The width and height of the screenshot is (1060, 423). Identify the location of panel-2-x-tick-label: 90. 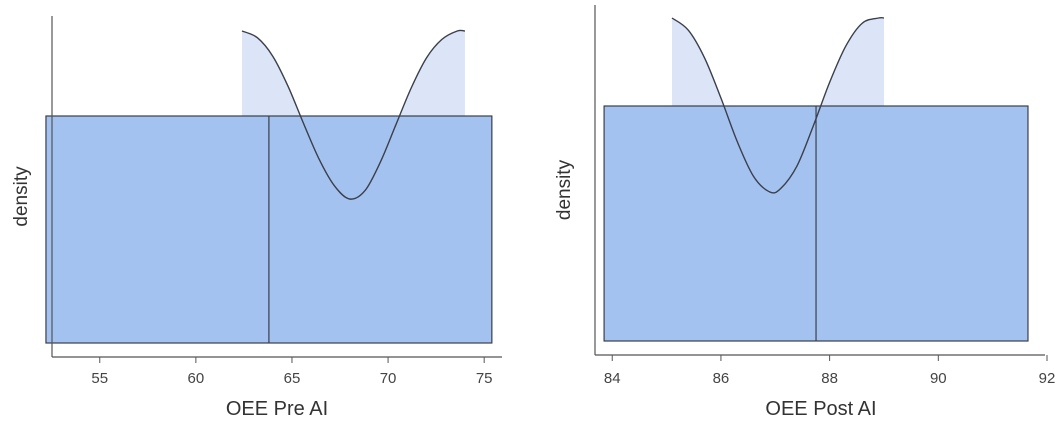
(938, 378).